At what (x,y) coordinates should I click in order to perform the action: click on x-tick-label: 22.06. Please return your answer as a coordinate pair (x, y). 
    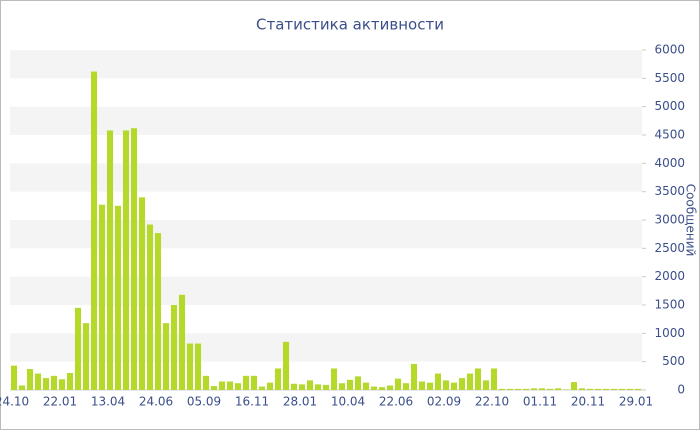
    Looking at the image, I should click on (396, 402).